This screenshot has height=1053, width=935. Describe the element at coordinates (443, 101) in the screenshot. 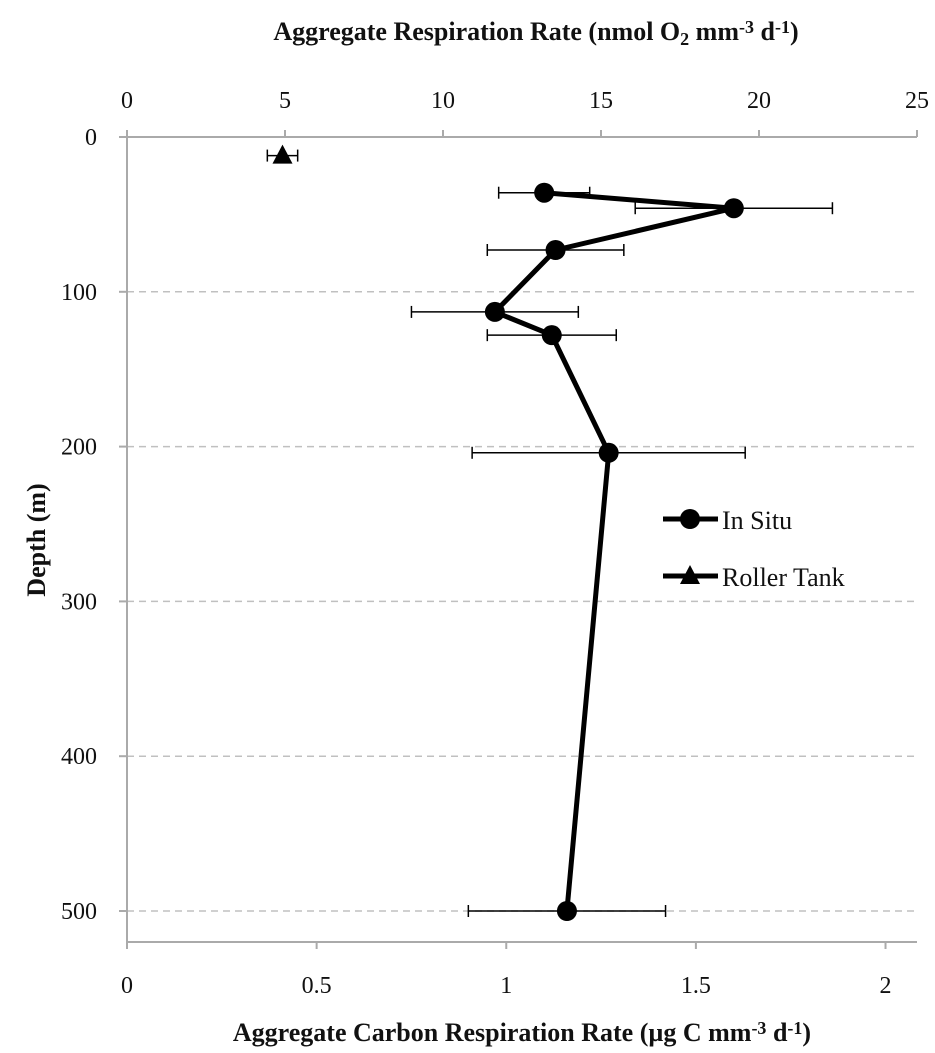

I see `top-tick-label-10: 10` at that location.